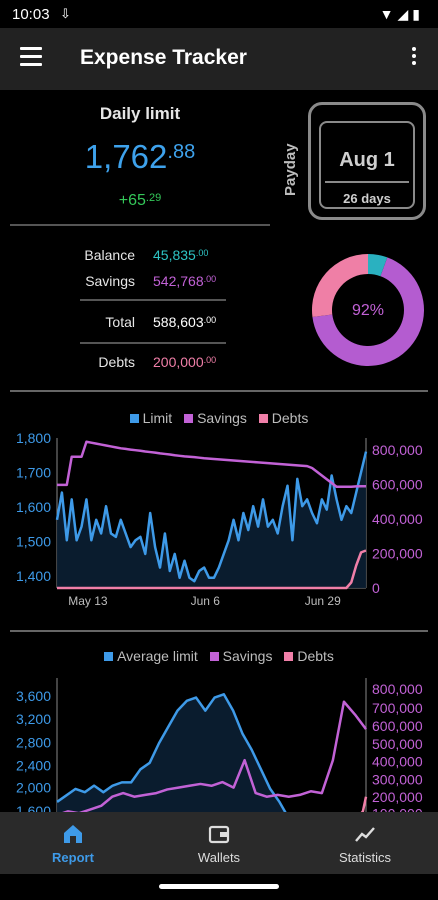 The height and width of the screenshot is (900, 438). I want to click on legend-item-debts: Debts, so click(309, 656).